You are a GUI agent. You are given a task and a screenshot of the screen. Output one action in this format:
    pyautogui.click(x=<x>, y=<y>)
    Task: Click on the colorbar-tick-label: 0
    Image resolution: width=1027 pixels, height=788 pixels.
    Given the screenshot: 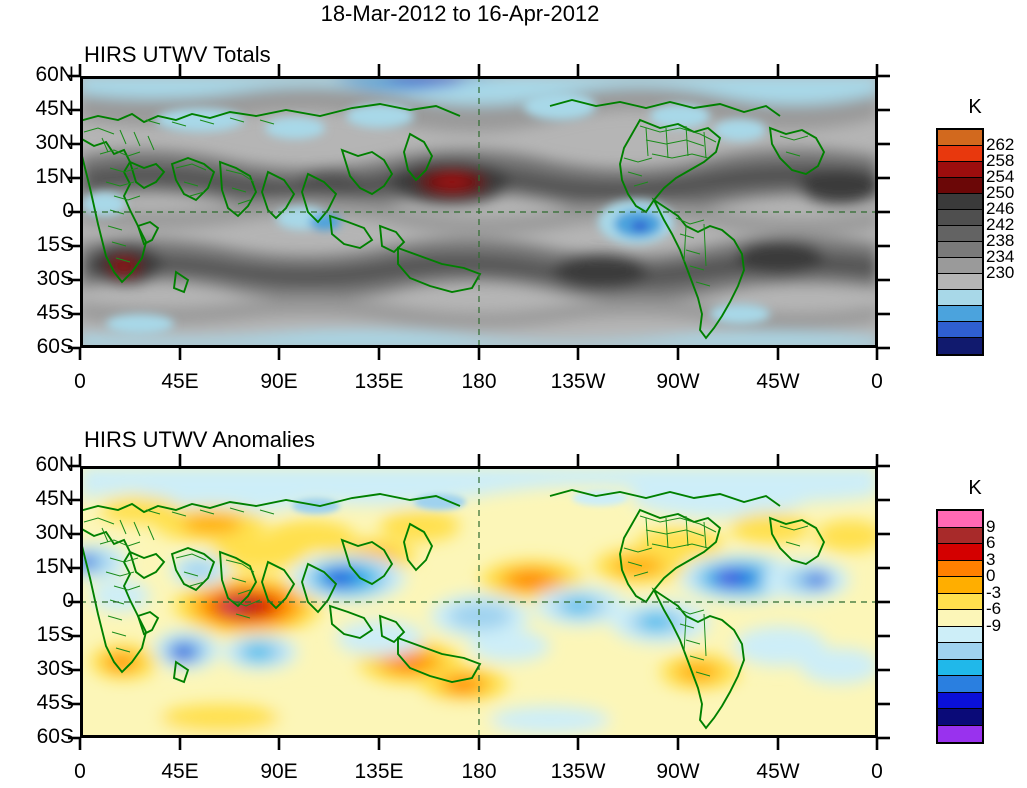 What is the action you would take?
    pyautogui.click(x=991, y=575)
    